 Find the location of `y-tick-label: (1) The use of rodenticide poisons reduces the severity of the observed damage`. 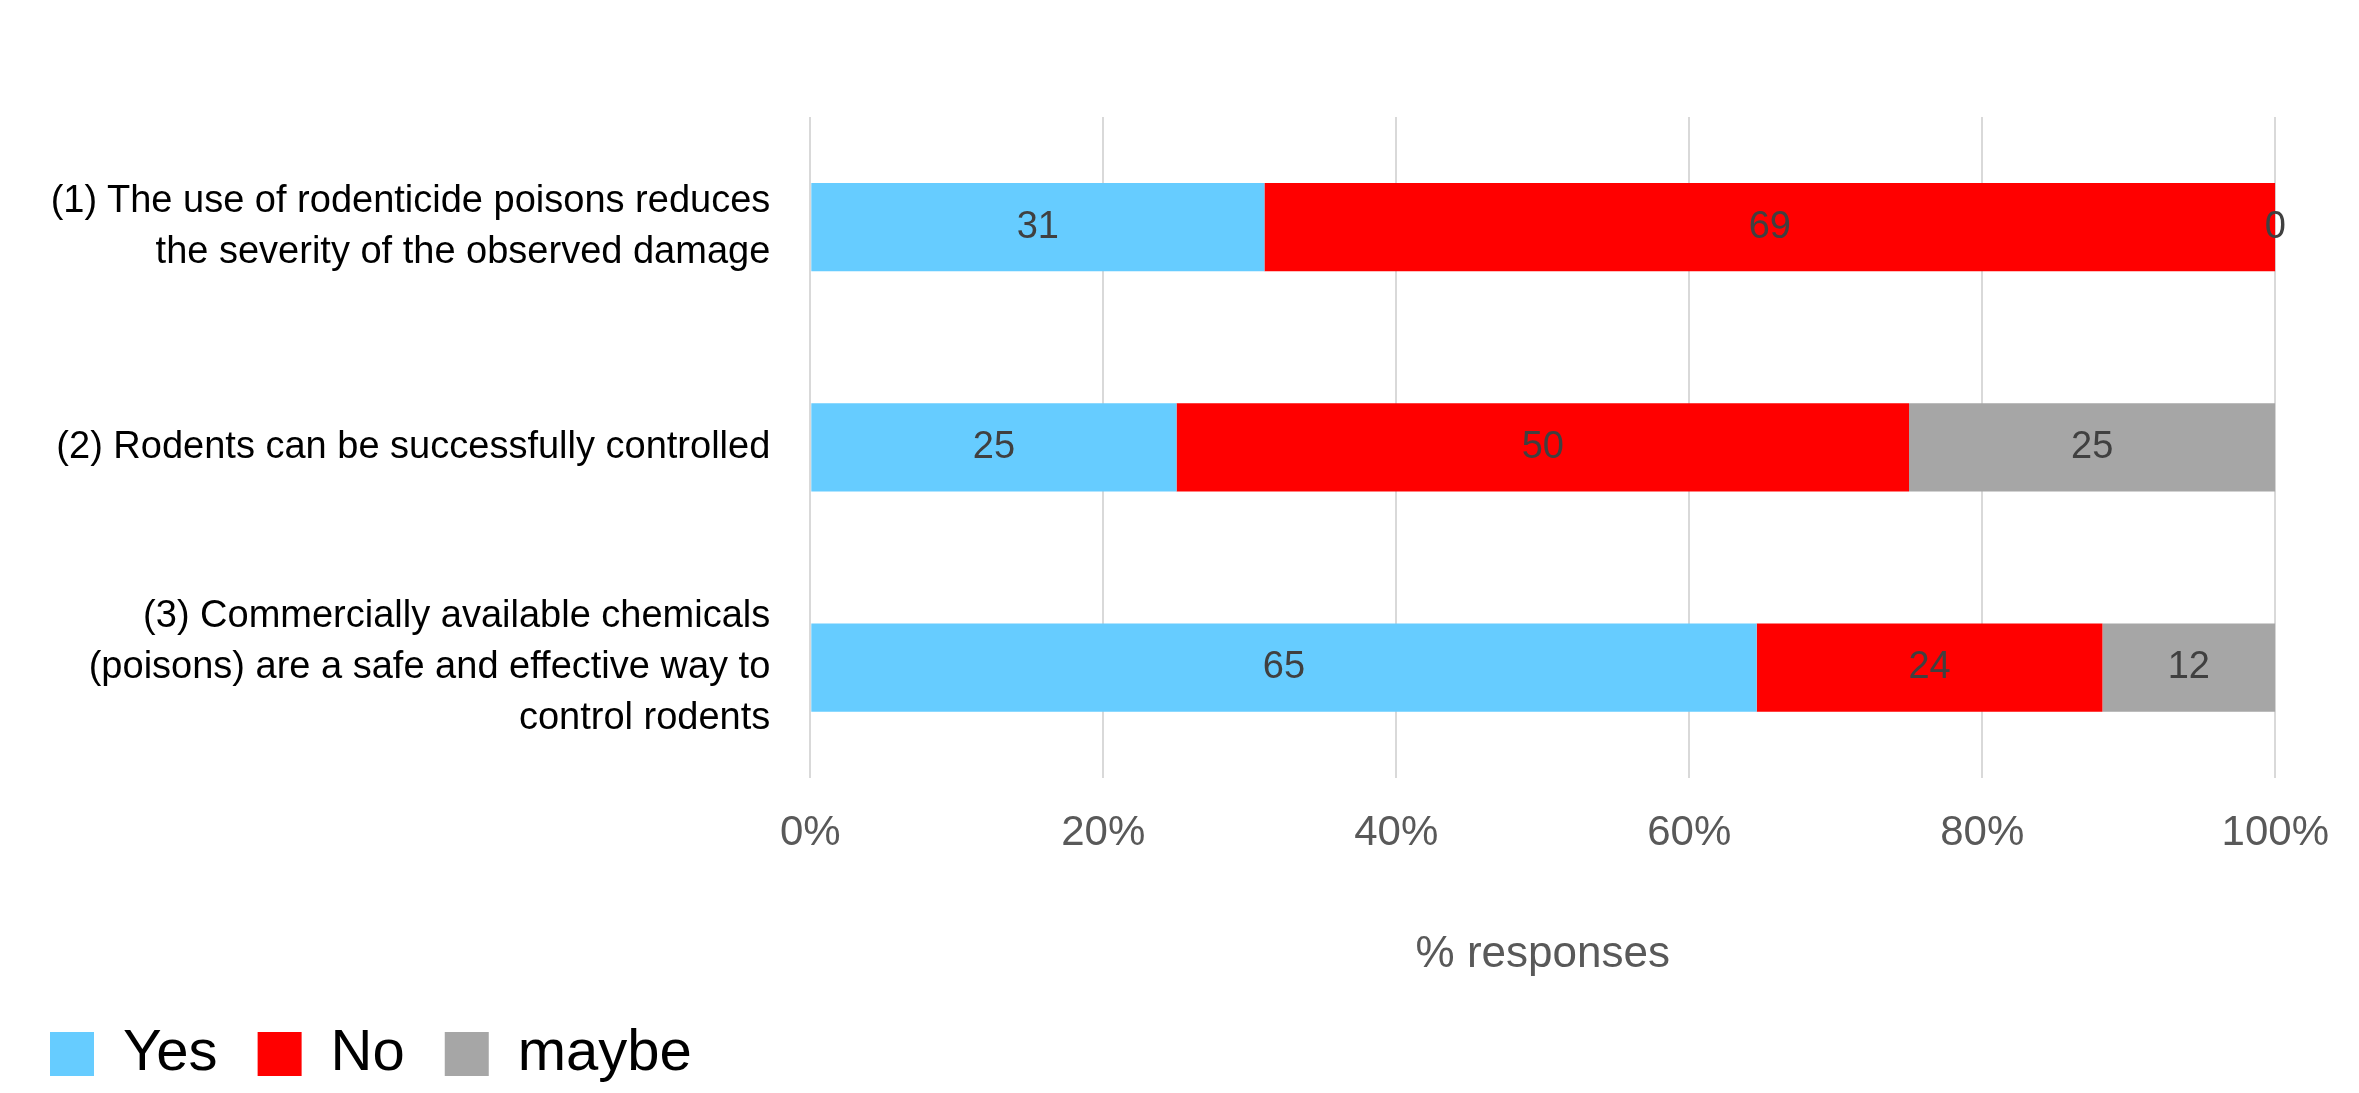

y-tick-label: (1) The use of rodenticide poisons reduces the severity of the observed damage is located at coordinates (410, 224).